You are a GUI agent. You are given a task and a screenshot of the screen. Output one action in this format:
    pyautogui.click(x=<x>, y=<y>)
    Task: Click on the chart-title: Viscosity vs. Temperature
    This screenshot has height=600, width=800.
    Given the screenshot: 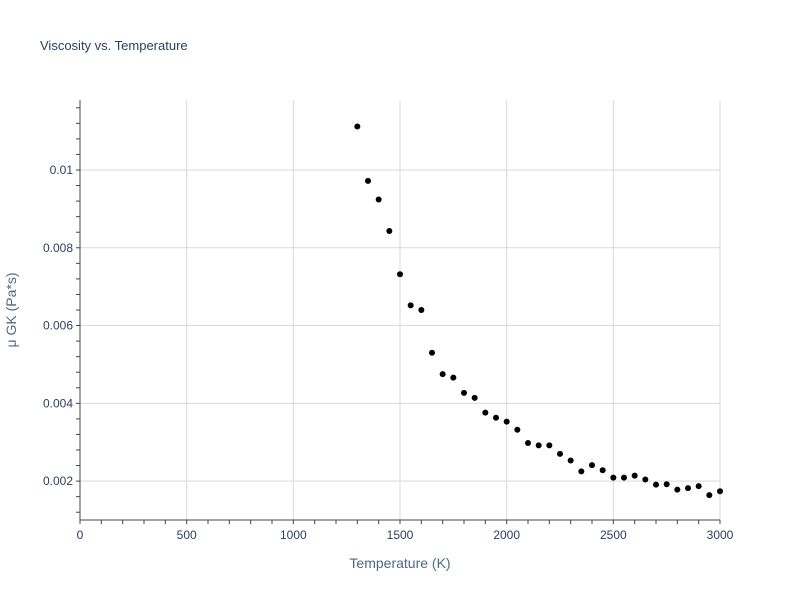 What is the action you would take?
    pyautogui.click(x=114, y=45)
    